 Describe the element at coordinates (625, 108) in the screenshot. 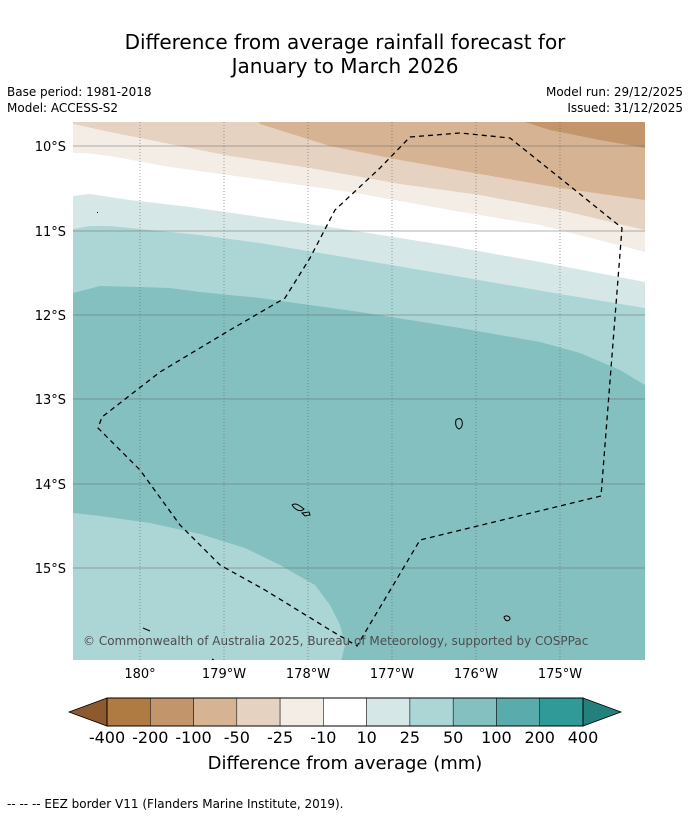

I see `issued-date: Issued: 31/12/2025` at that location.